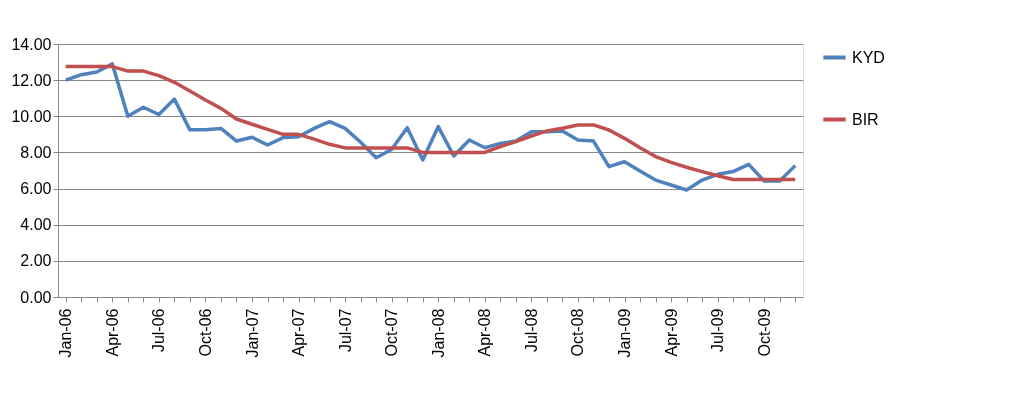 This screenshot has height=412, width=1032. I want to click on x-tick-label: Apr-07, so click(299, 332).